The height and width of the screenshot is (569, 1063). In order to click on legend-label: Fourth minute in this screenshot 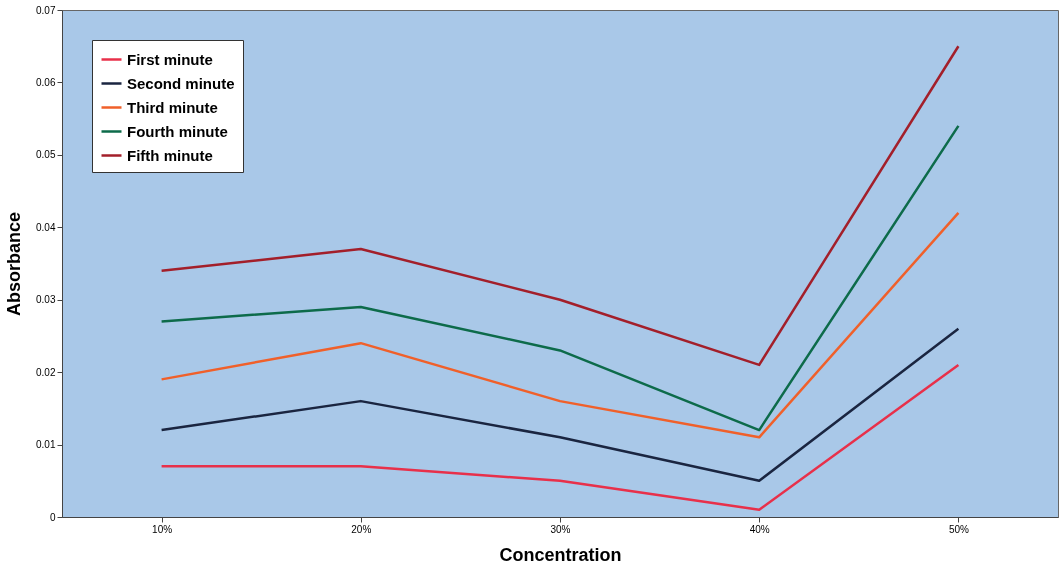, I will do `click(177, 131)`.